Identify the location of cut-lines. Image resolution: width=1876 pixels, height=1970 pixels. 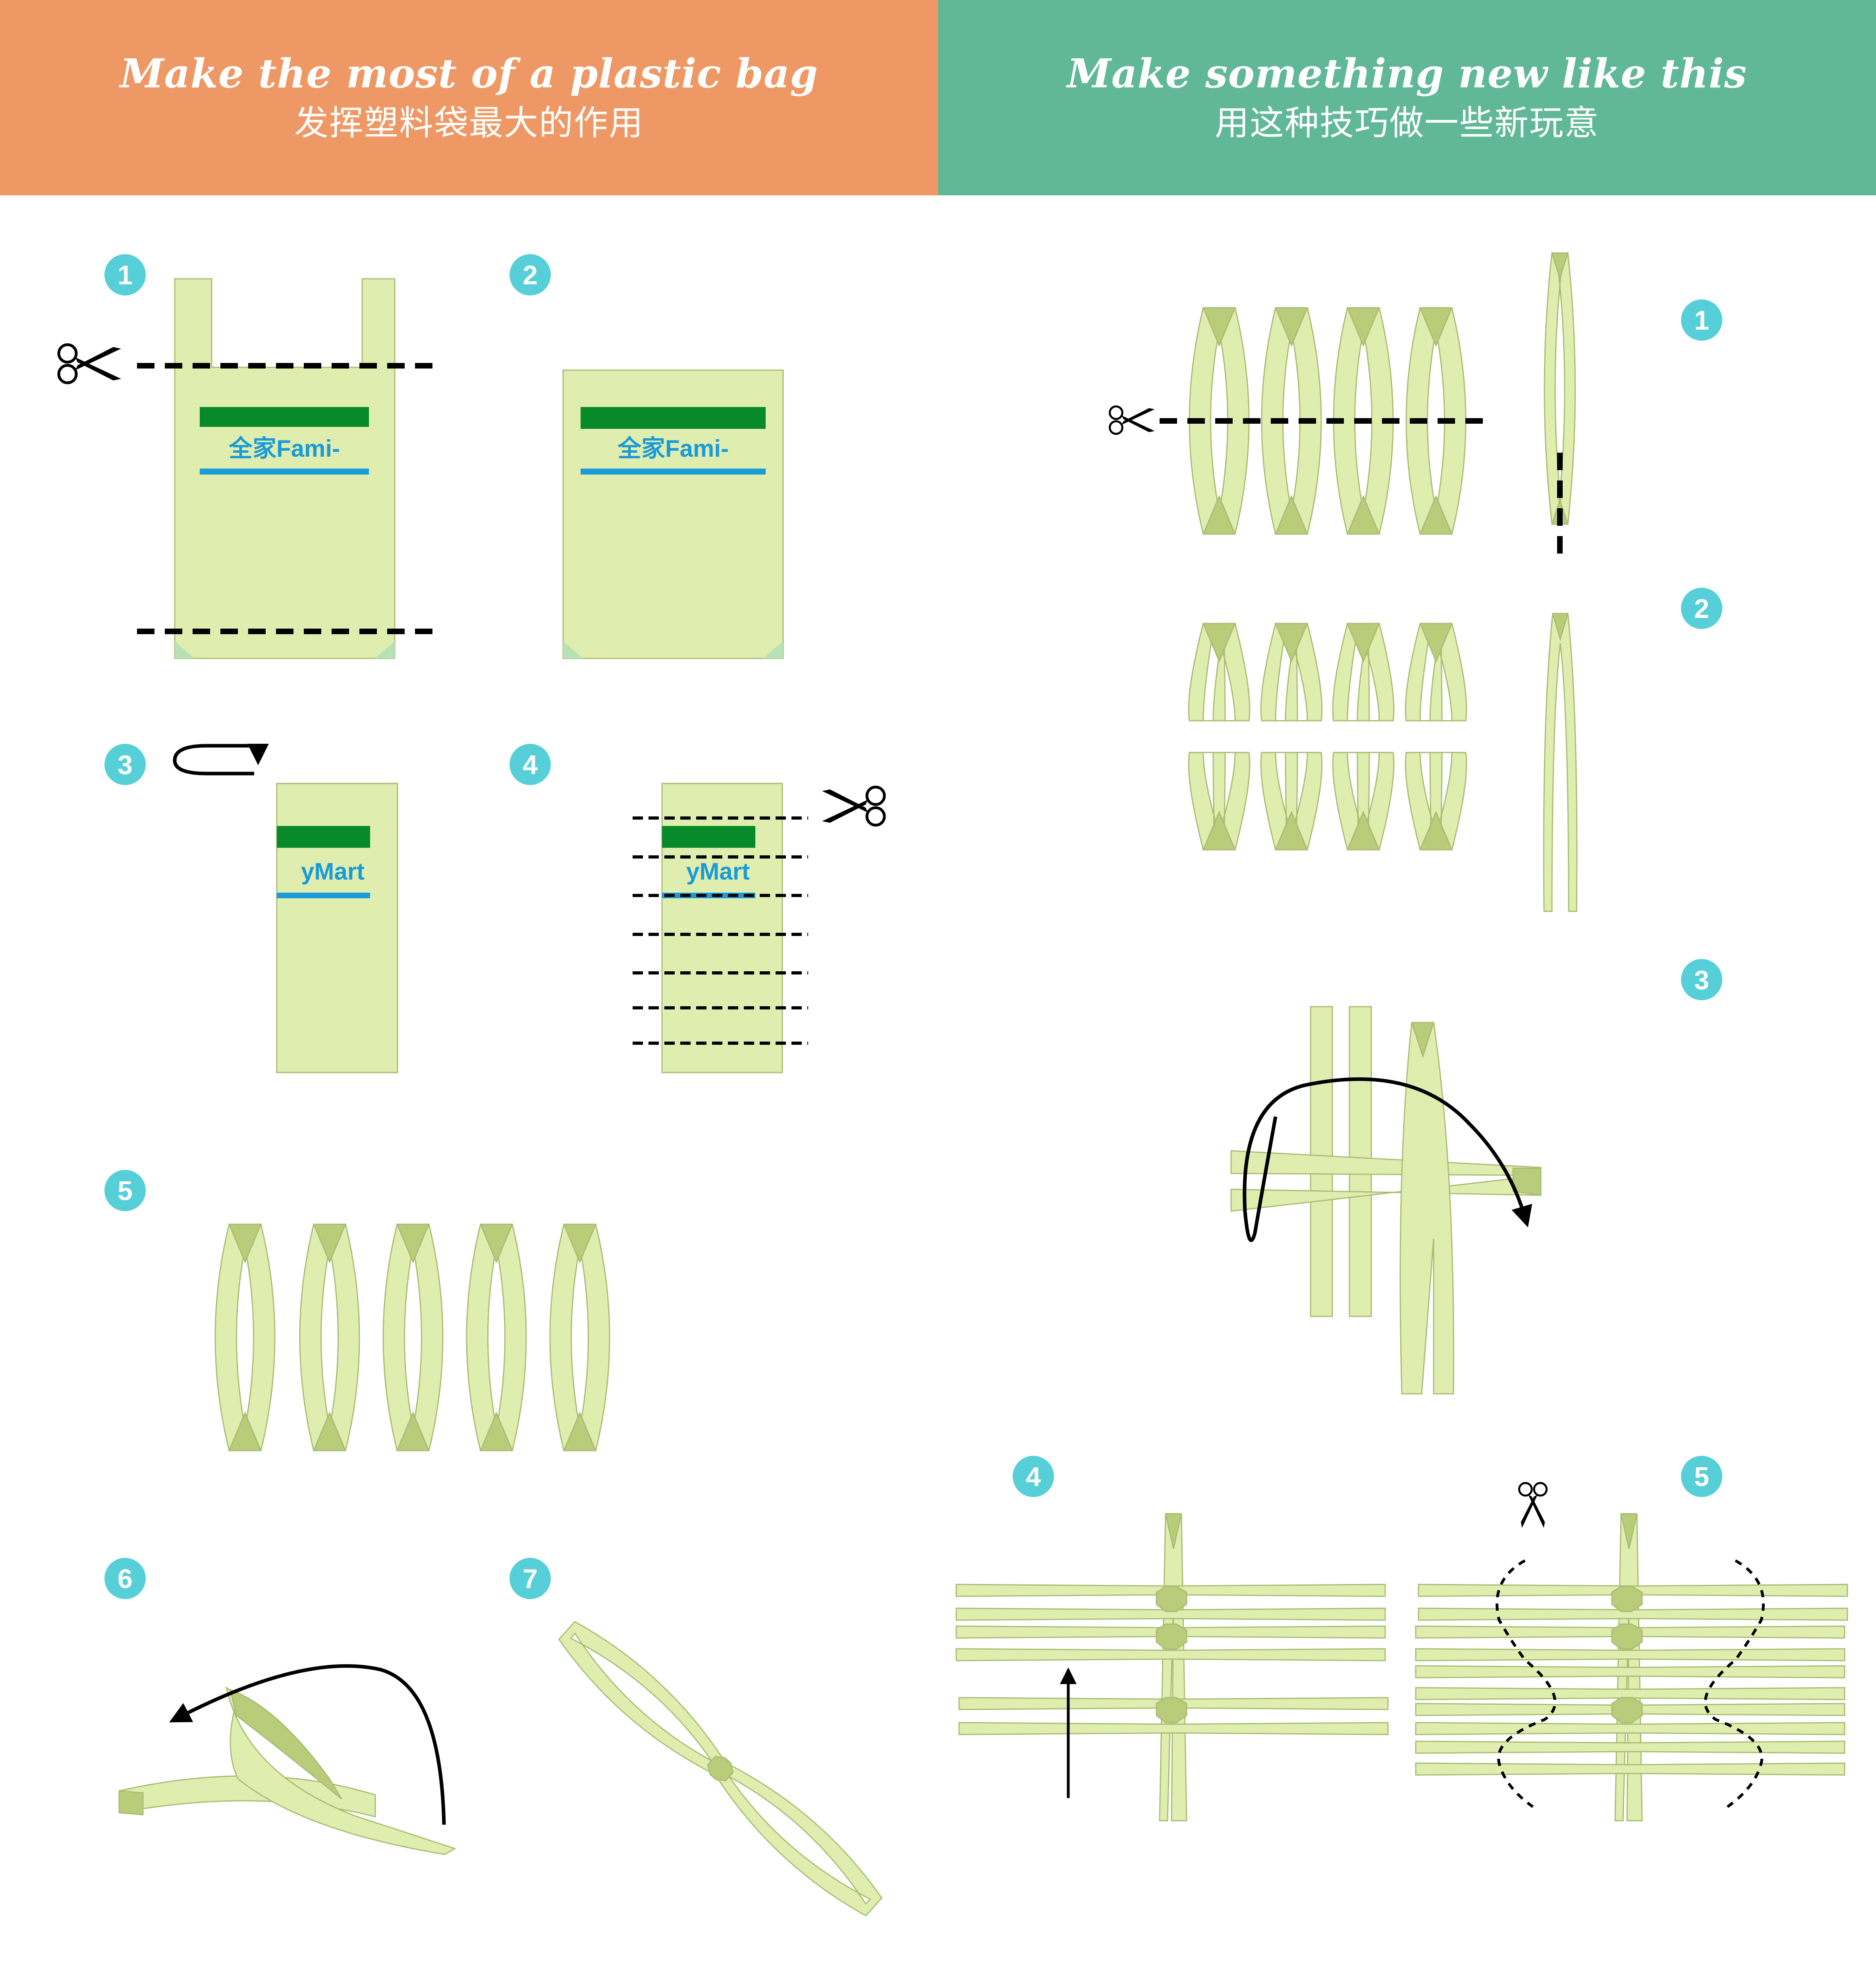
(720, 930).